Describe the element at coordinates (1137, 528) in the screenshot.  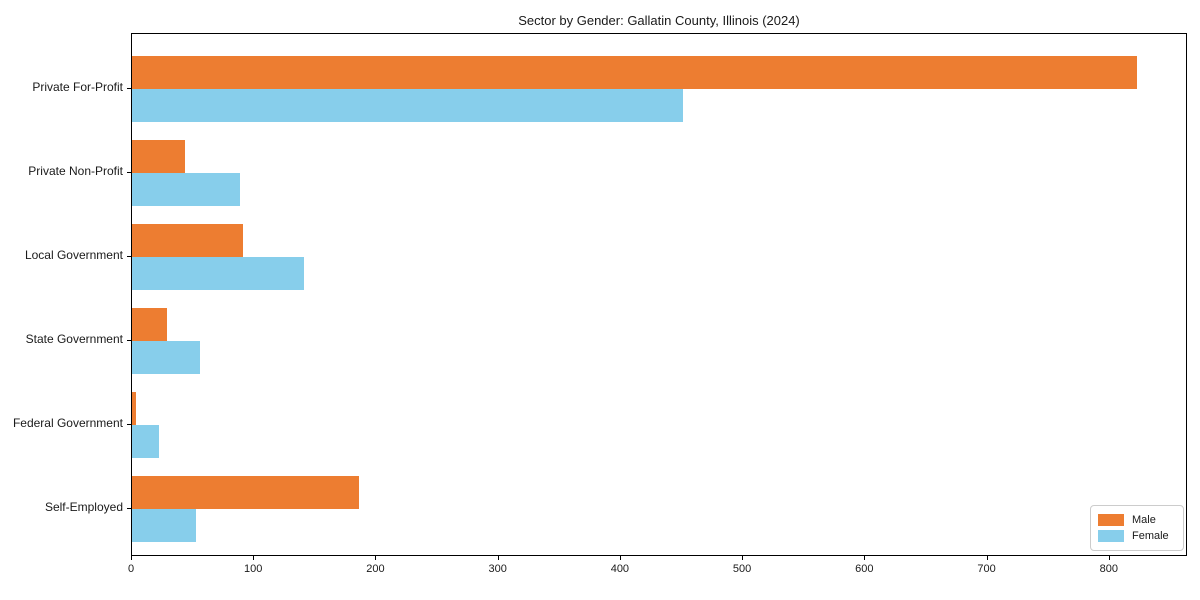
I see `legend: Male Female` at that location.